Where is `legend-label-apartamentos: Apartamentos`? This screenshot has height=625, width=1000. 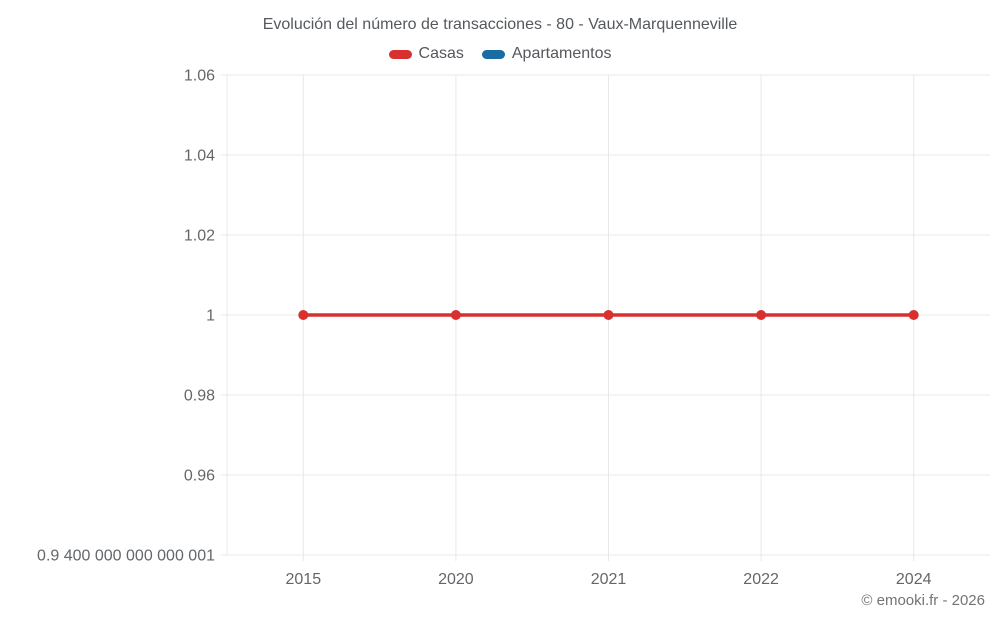
legend-label-apartamentos: Apartamentos is located at coordinates (561, 53).